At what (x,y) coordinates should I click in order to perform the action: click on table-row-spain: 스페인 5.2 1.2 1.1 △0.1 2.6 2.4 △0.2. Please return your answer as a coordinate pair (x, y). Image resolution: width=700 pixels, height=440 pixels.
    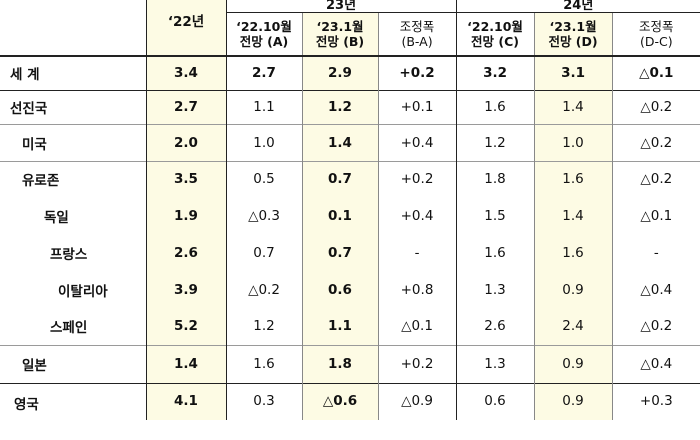
    Looking at the image, I should click on (350, 326).